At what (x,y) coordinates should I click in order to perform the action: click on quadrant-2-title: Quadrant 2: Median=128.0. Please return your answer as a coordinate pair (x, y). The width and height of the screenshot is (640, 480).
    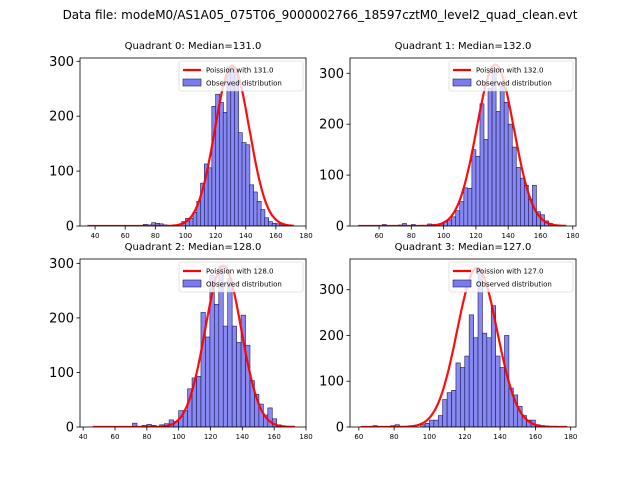
    Looking at the image, I should click on (193, 247).